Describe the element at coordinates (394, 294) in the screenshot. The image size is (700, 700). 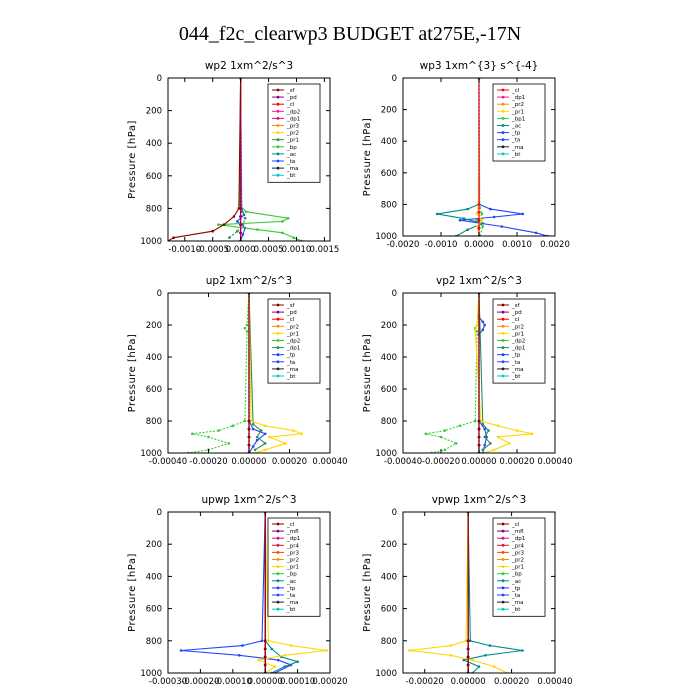
I see `y-tick-label: 0` at that location.